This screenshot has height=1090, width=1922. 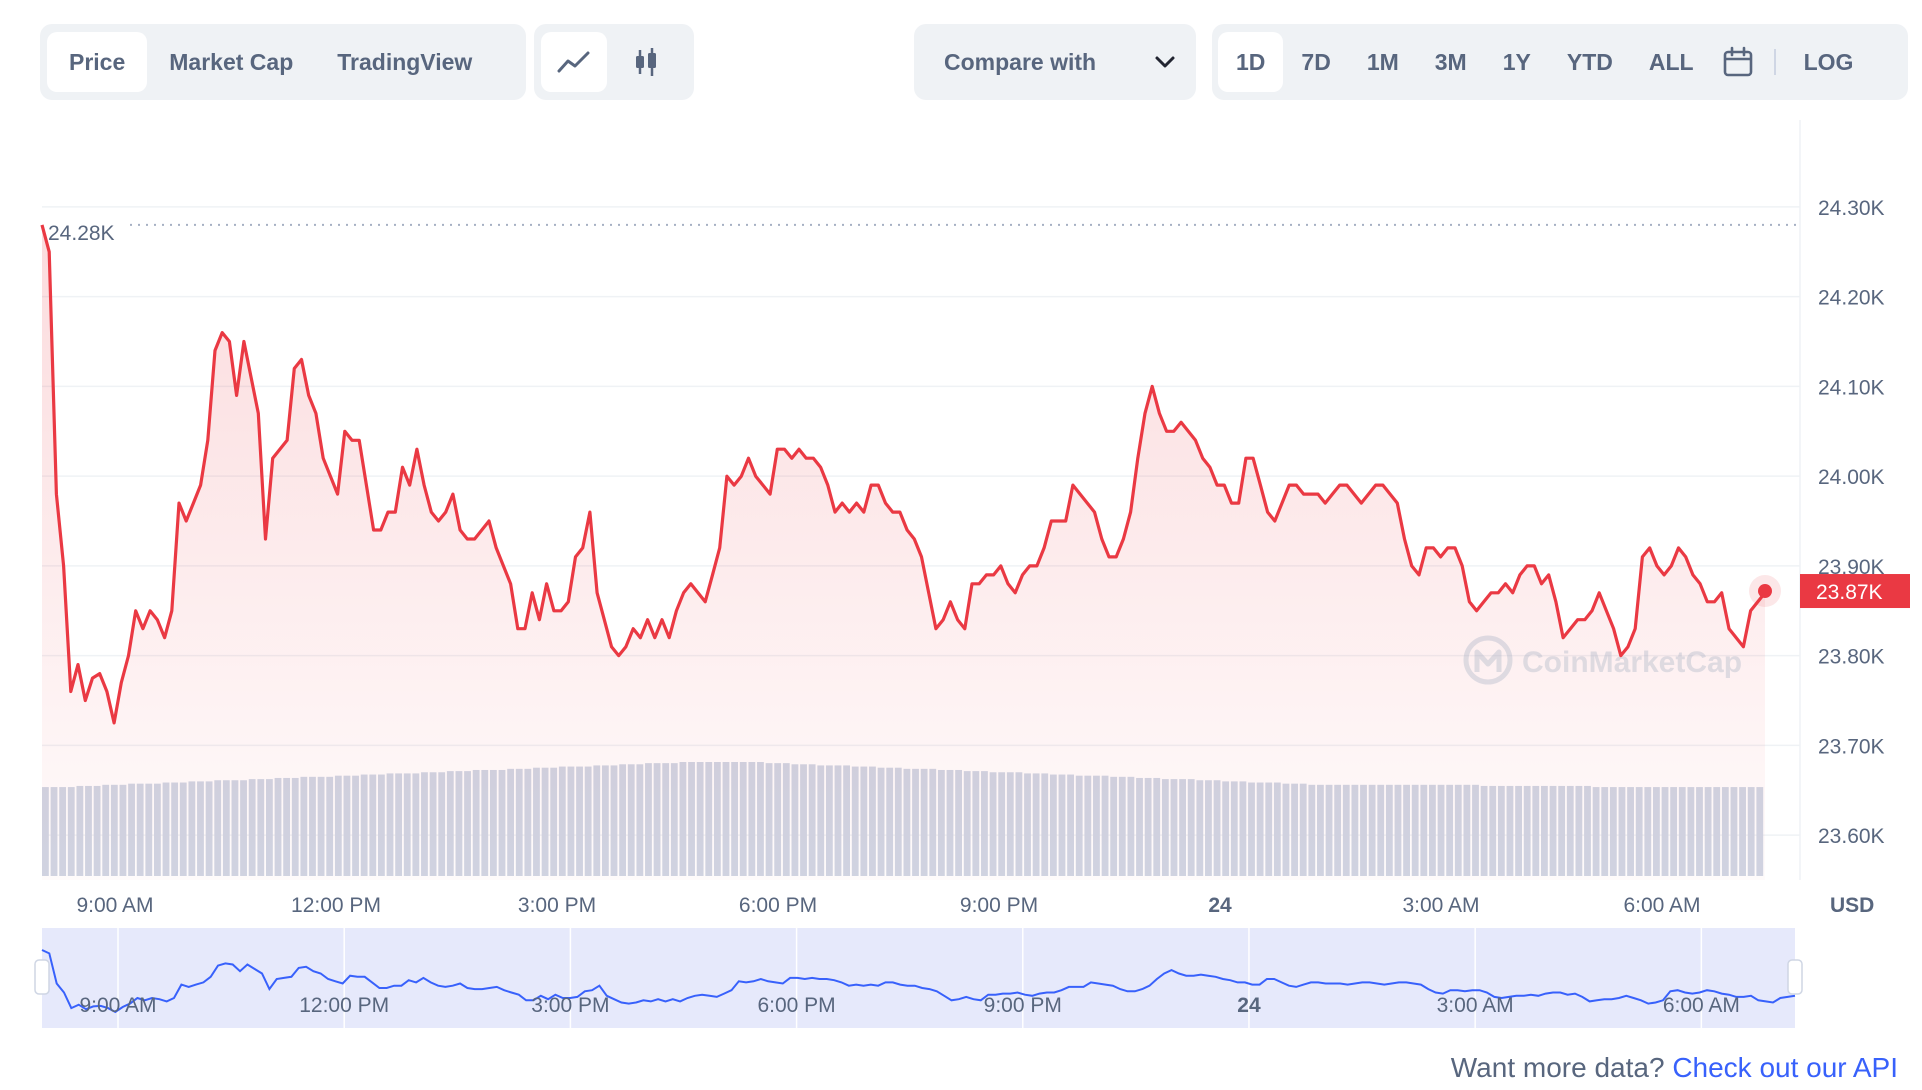 I want to click on footer-cta: Want more data? Check out our API, so click(x=1674, y=1068).